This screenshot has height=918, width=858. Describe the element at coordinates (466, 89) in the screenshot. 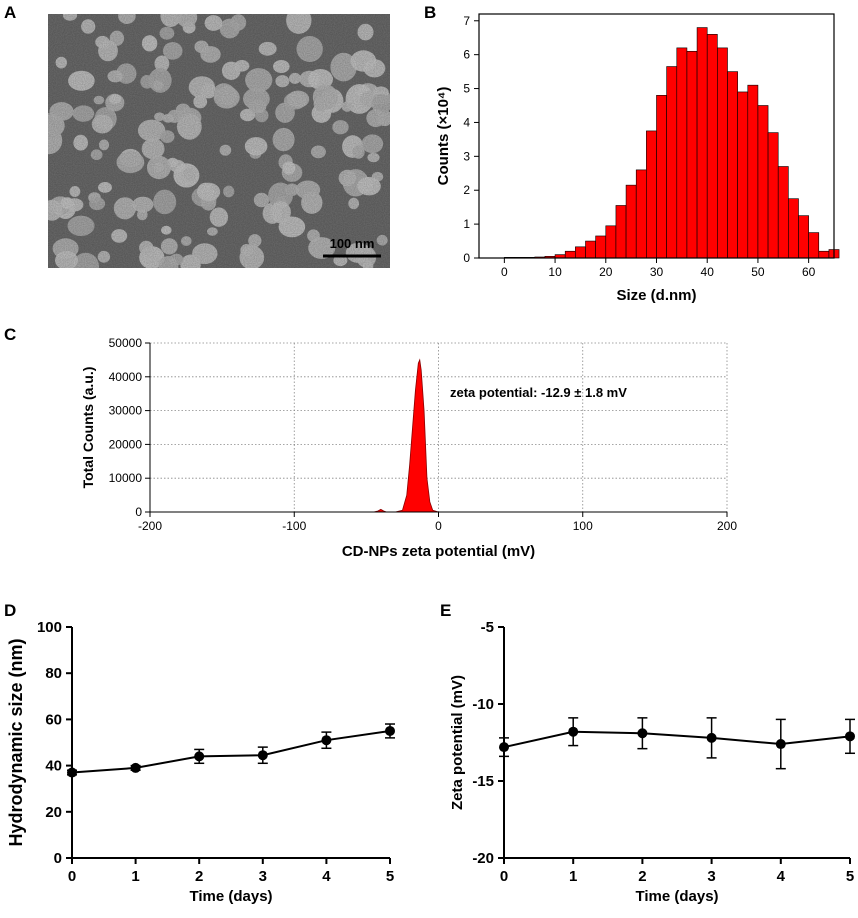

I see `y-tick-label: 5` at that location.